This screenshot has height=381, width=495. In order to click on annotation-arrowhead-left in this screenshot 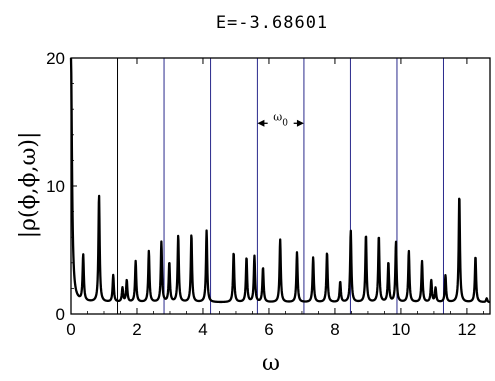, I will do `click(261, 123)`.